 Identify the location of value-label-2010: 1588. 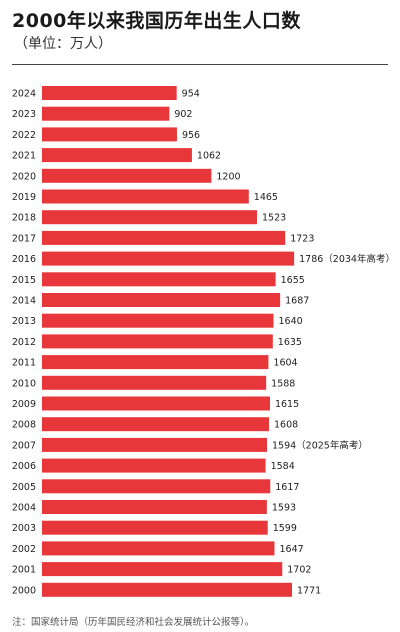
(283, 383).